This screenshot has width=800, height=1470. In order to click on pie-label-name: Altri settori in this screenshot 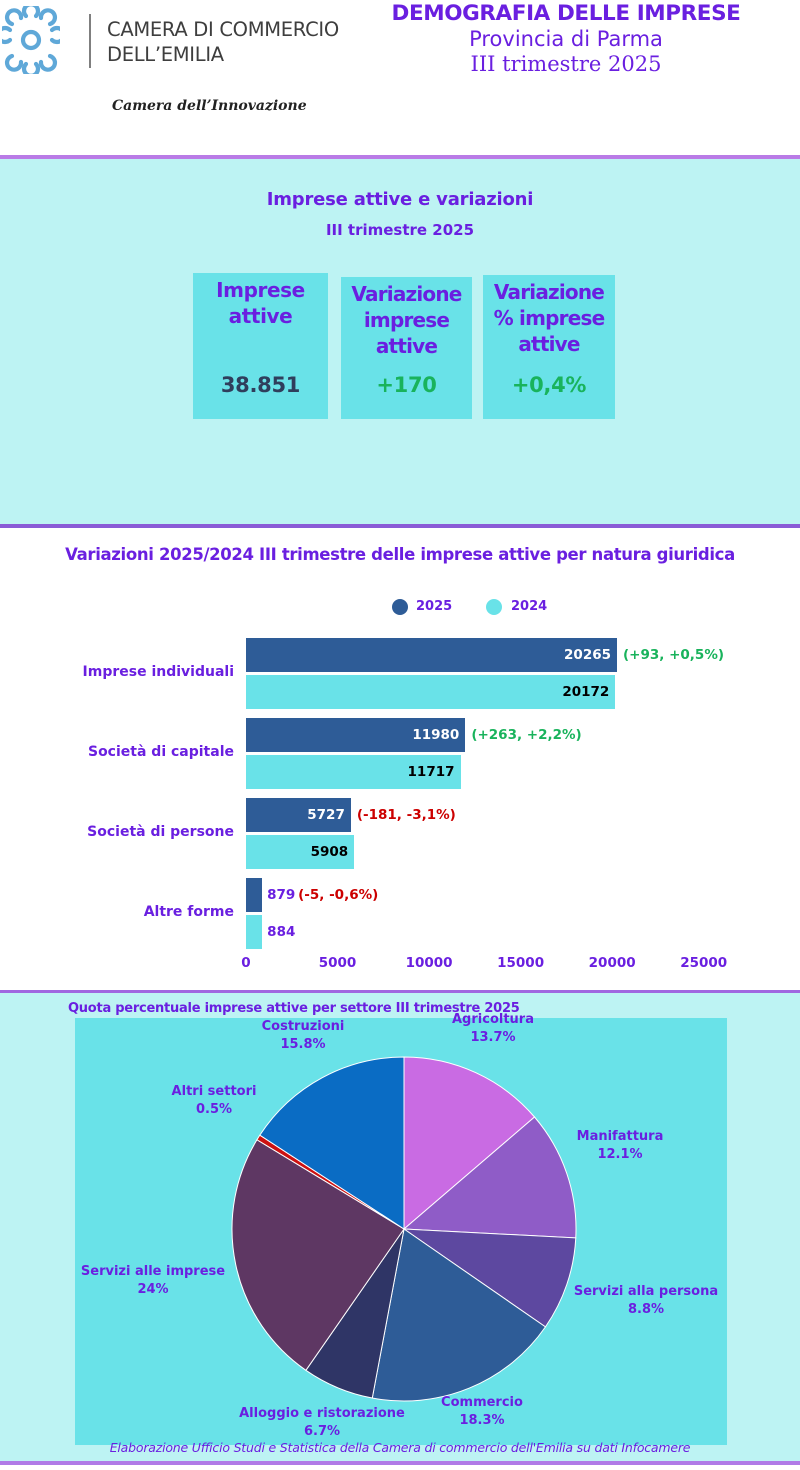, I will do `click(214, 1091)`.